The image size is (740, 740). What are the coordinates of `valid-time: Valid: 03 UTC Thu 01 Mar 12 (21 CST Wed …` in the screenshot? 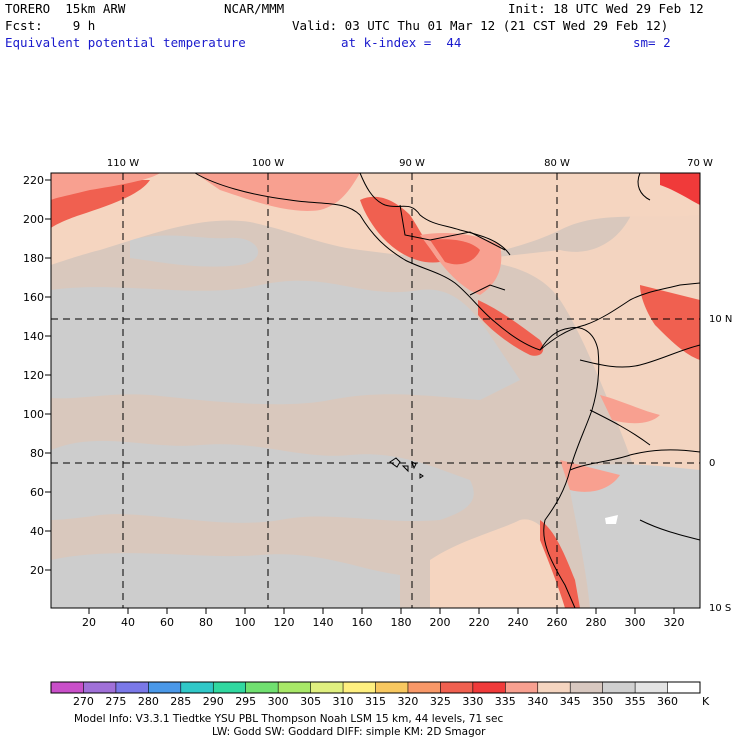 It's located at (480, 25).